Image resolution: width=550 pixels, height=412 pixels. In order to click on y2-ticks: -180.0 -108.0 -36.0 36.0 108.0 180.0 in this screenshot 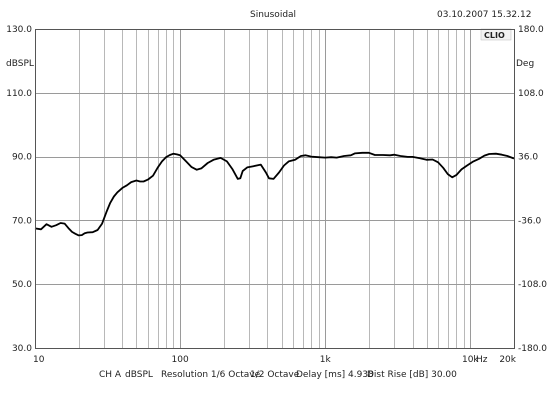, I will do `click(532, 189)`.